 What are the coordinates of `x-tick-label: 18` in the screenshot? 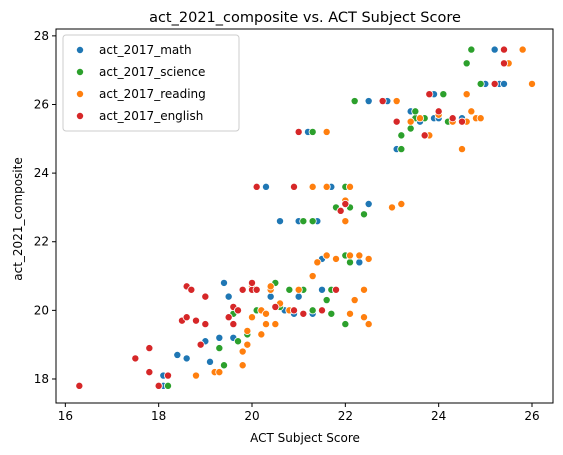 It's located at (158, 416).